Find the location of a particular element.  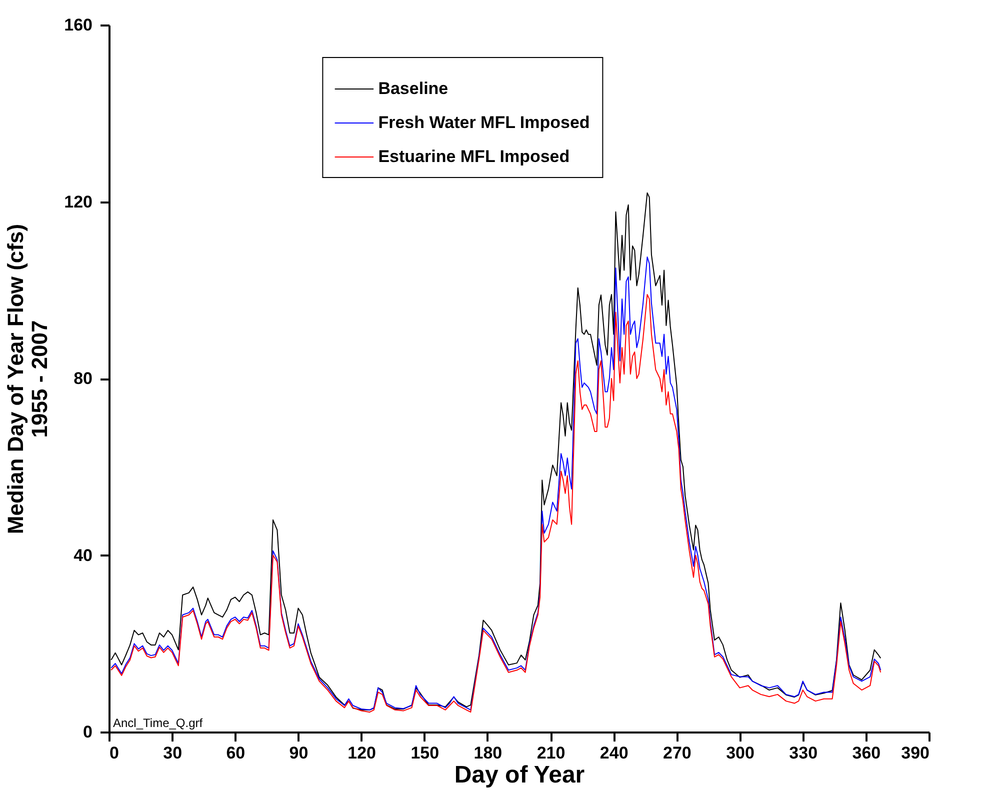

y-axis-title: Median Day of Year Flow (cfs) 1955 - 2007 is located at coordinates (27, 379).